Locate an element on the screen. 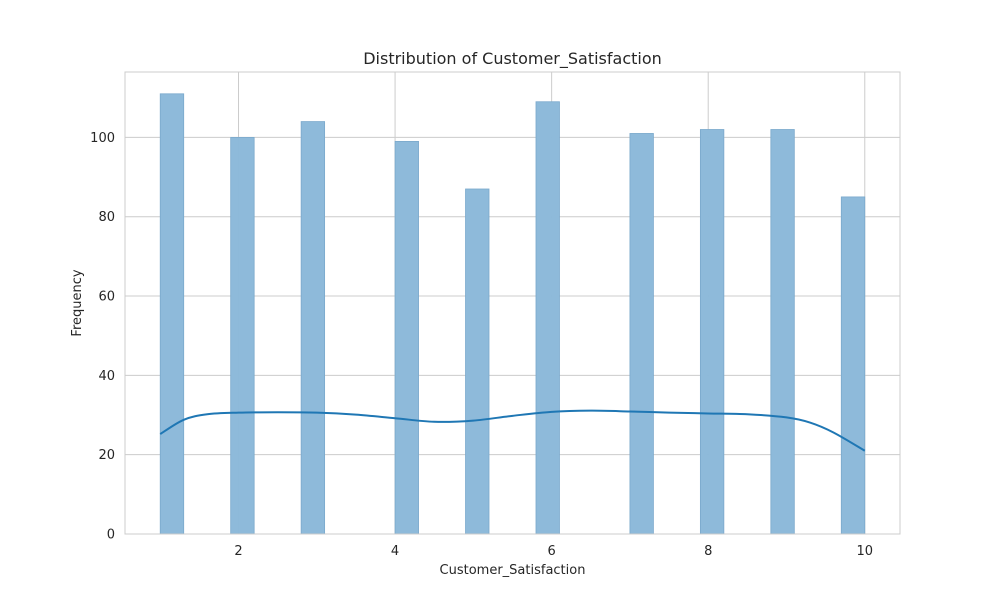  x-tick-label: 6 is located at coordinates (552, 551).